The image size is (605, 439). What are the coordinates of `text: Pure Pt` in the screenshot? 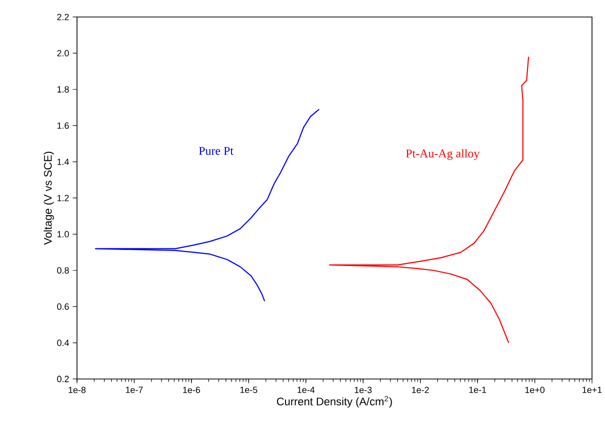 It's located at (216, 150).